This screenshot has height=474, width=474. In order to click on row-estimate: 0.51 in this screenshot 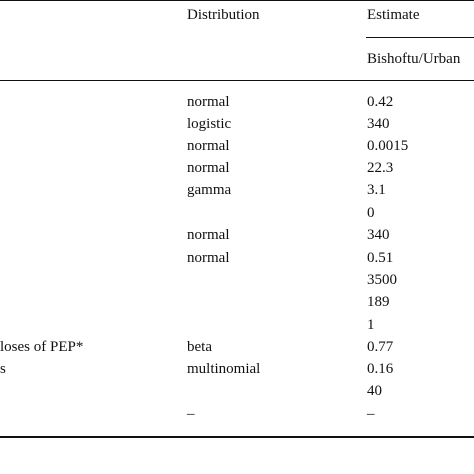, I will do `click(380, 258)`.